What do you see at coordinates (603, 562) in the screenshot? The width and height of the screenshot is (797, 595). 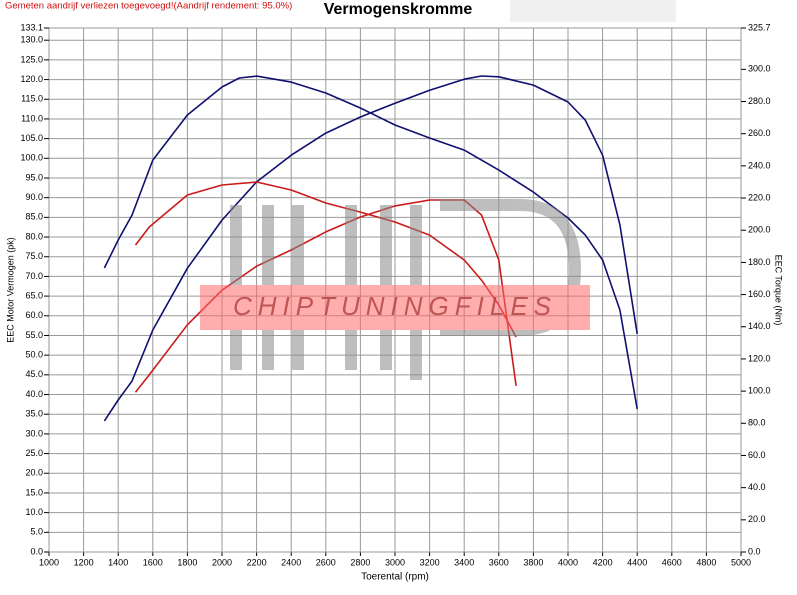 I see `x-tick-label: 4200` at bounding box center [603, 562].